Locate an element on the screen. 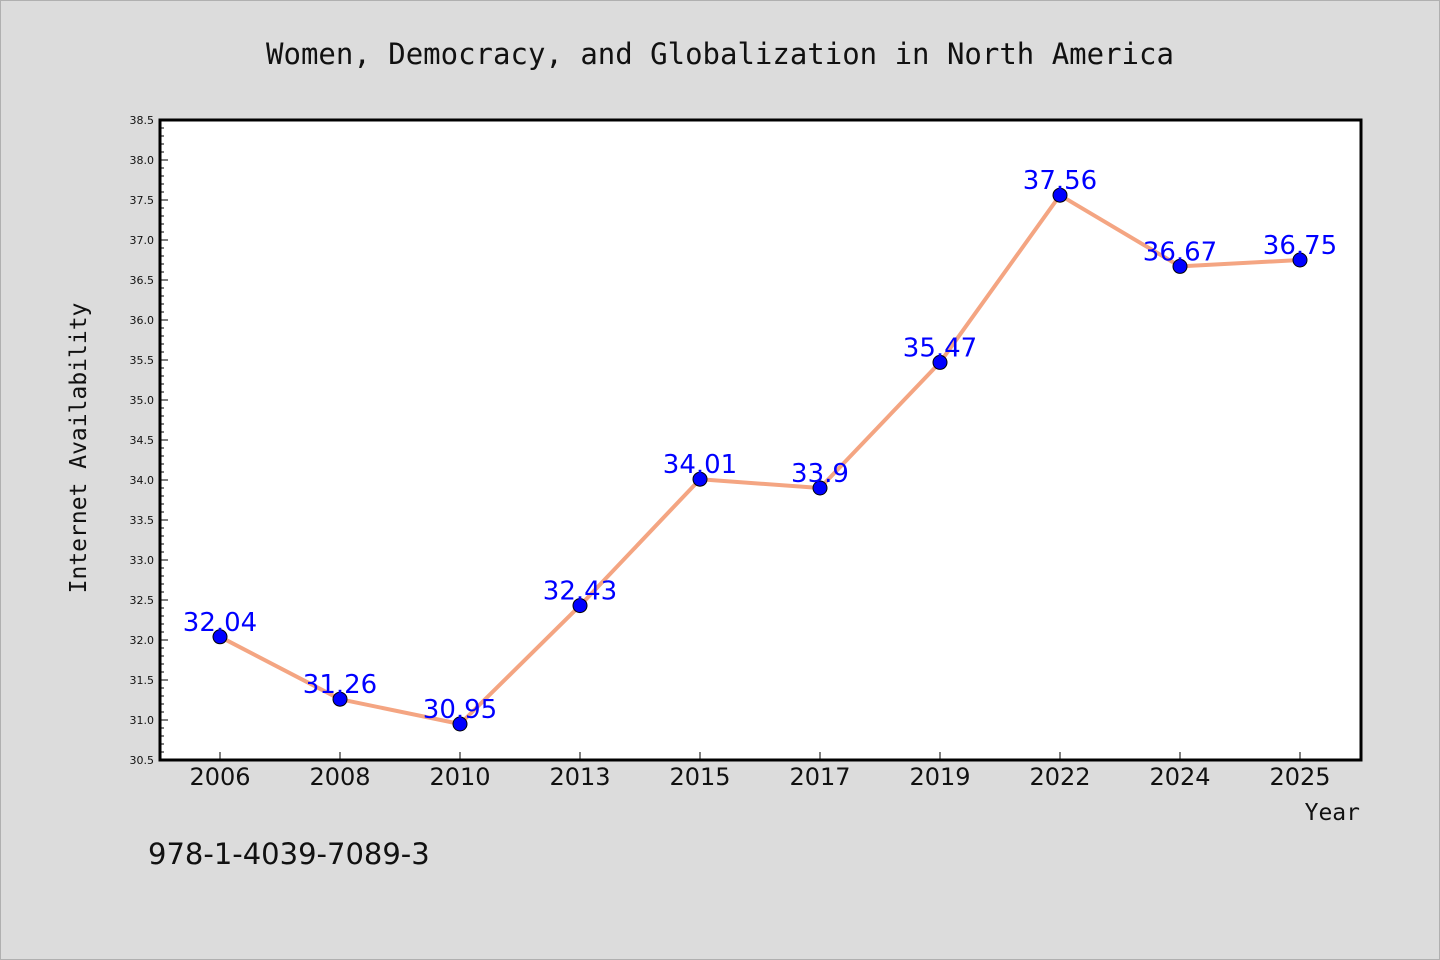  y-tick-label: 36.0 is located at coordinates (142, 320).